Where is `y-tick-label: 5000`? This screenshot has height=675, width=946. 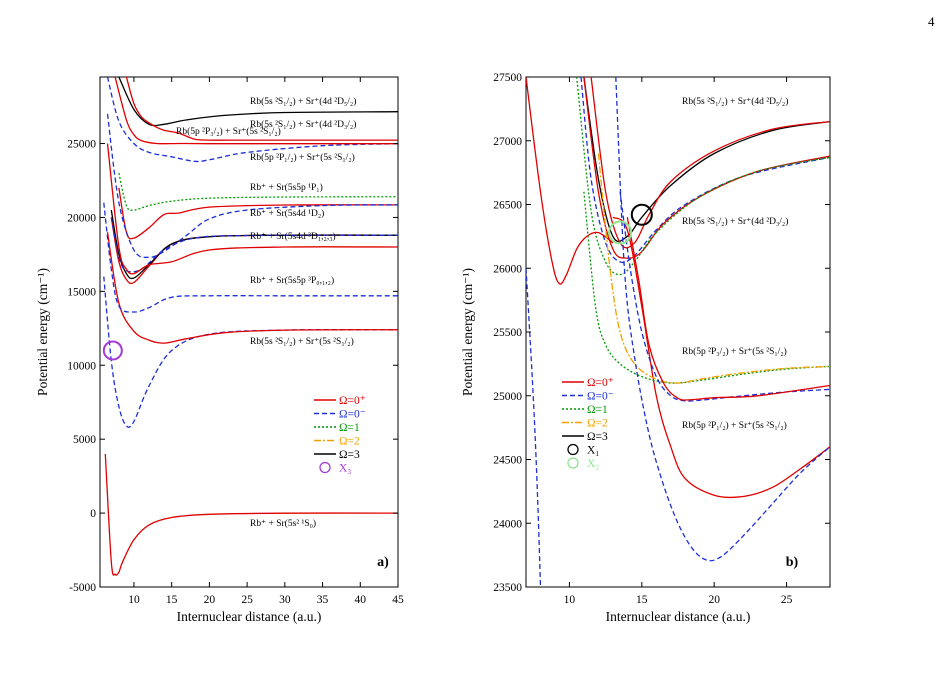
y-tick-label: 5000 is located at coordinates (84, 440).